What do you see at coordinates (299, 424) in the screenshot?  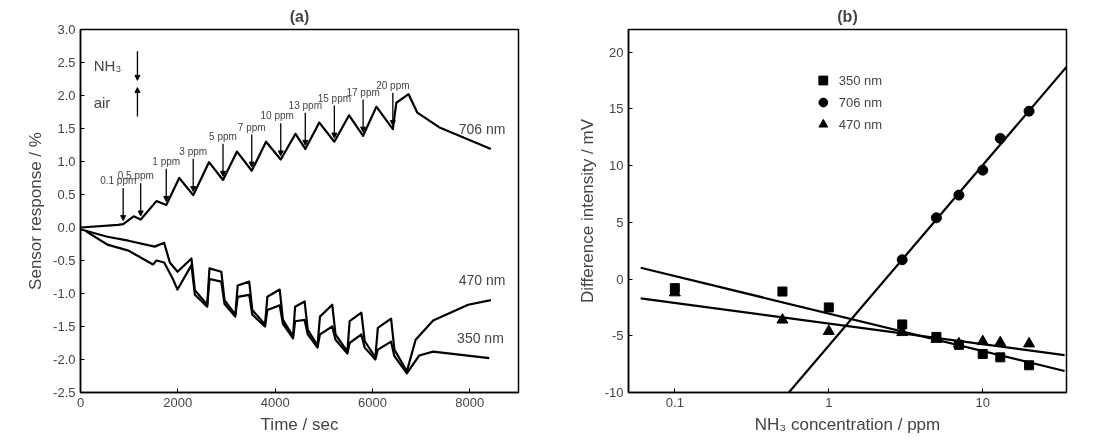 I see `x-axis-title: Time / sec` at bounding box center [299, 424].